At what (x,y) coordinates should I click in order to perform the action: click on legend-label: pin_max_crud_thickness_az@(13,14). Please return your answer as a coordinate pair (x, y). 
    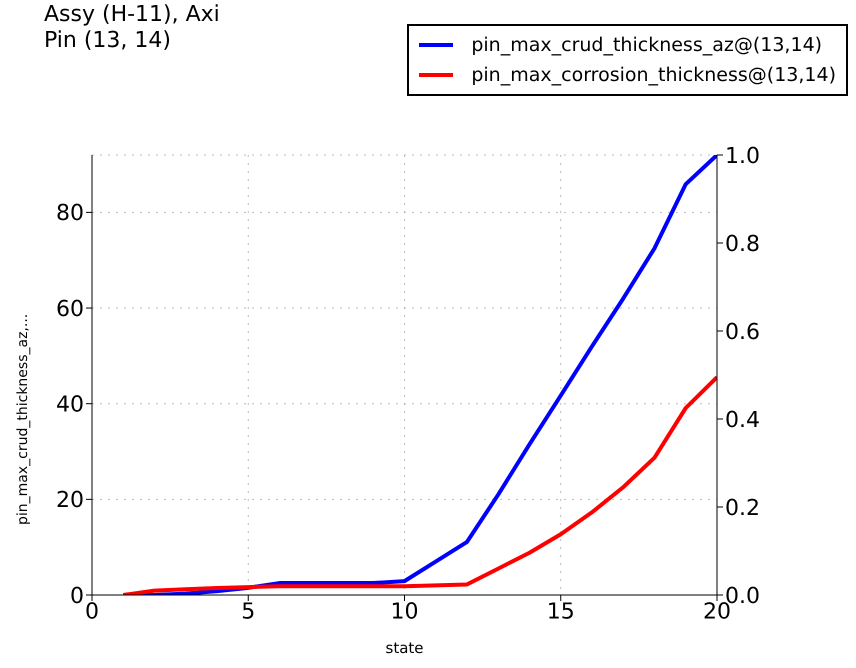
    Looking at the image, I should click on (646, 45).